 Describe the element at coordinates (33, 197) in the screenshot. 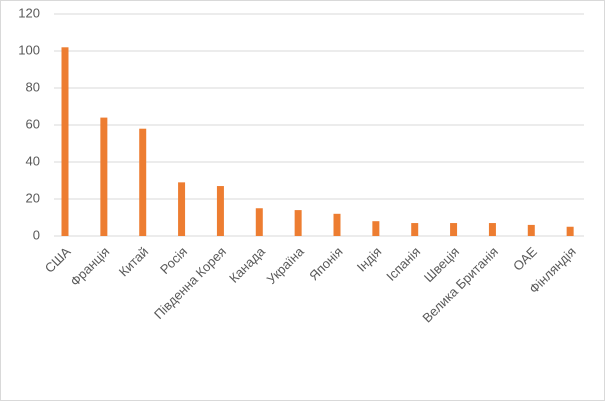

I see `y-tick-label: 20` at that location.